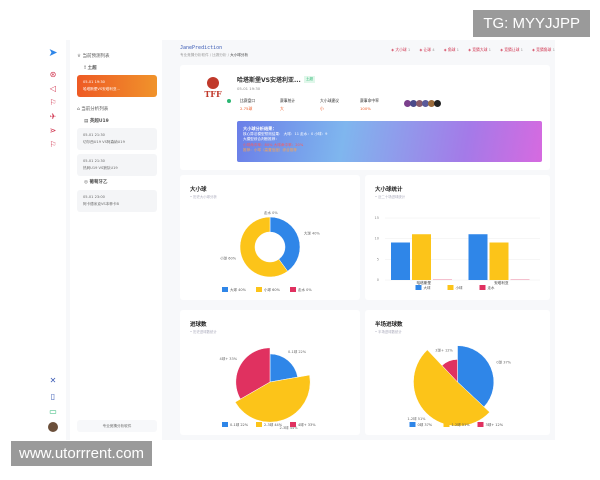 Image resolution: width=600 pixels, height=480 pixels. I want to click on analysis-title: 大小球分析结果：, so click(260, 128).